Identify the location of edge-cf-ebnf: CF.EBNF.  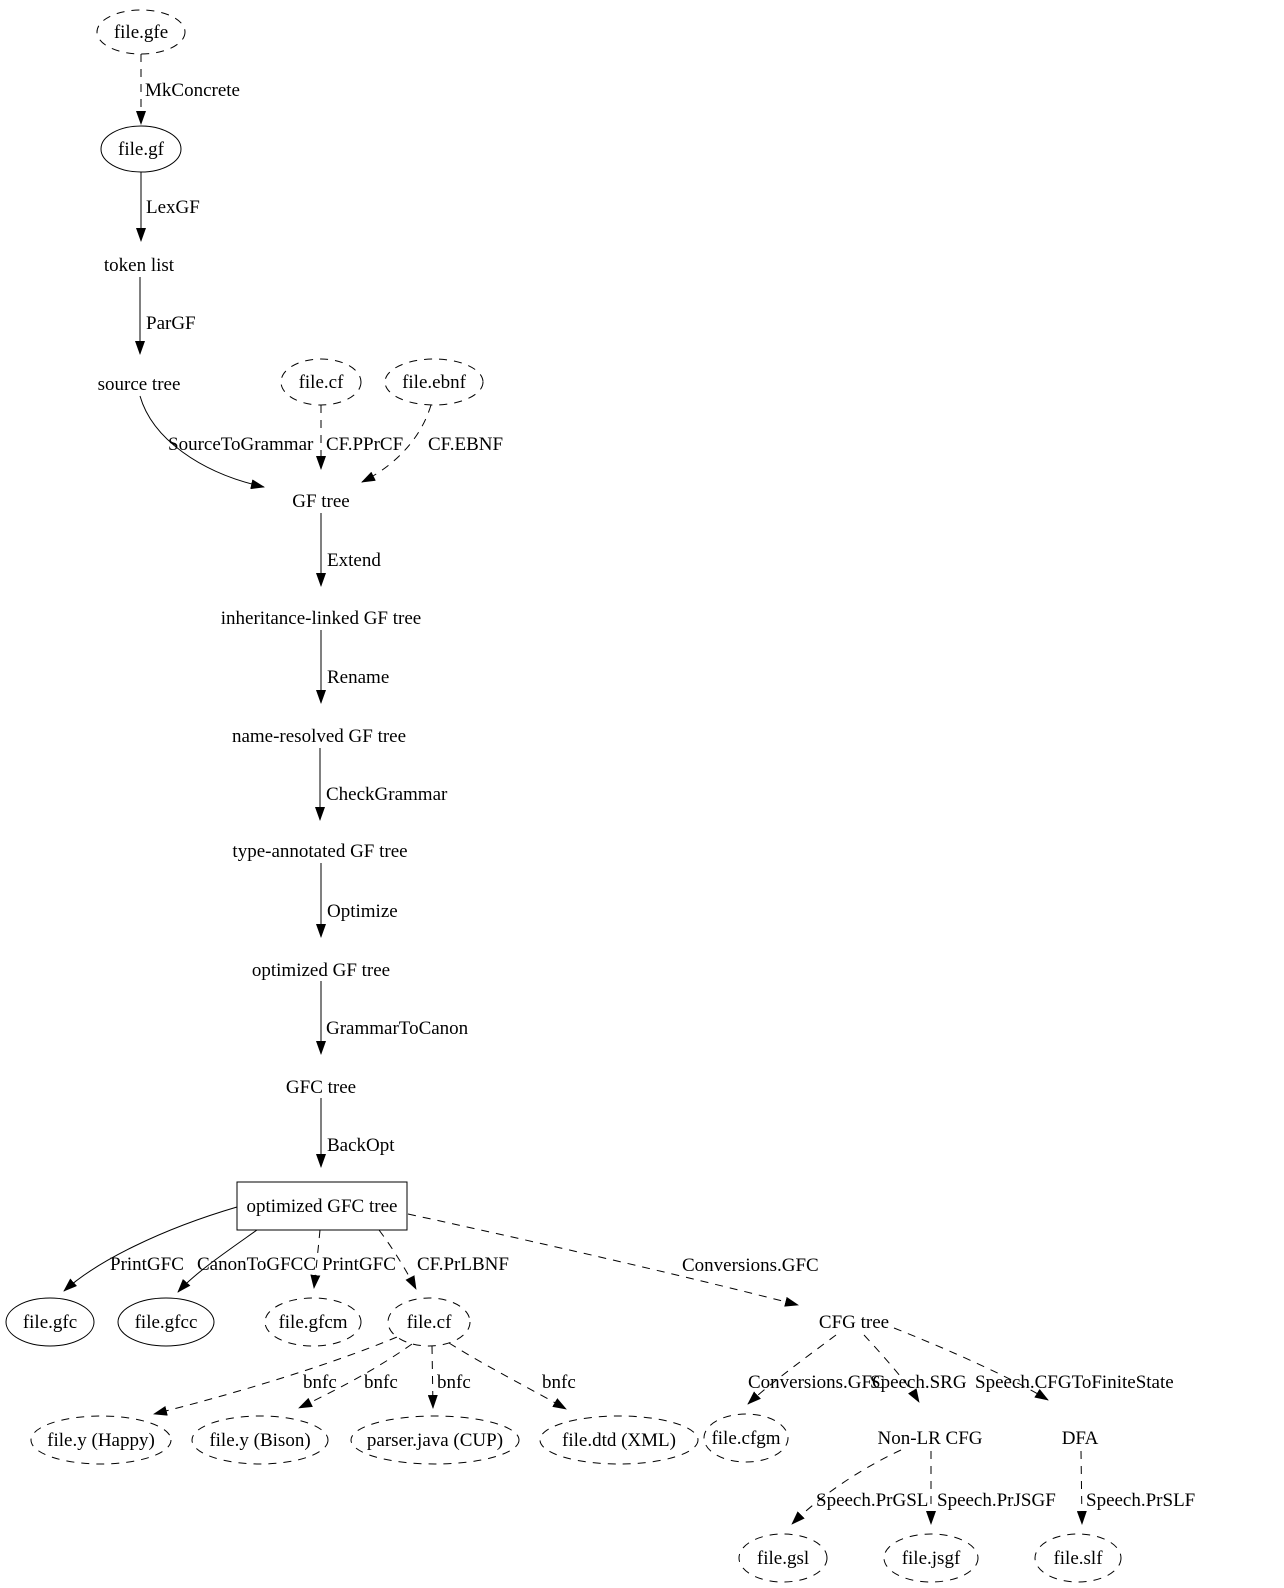
(432, 443).